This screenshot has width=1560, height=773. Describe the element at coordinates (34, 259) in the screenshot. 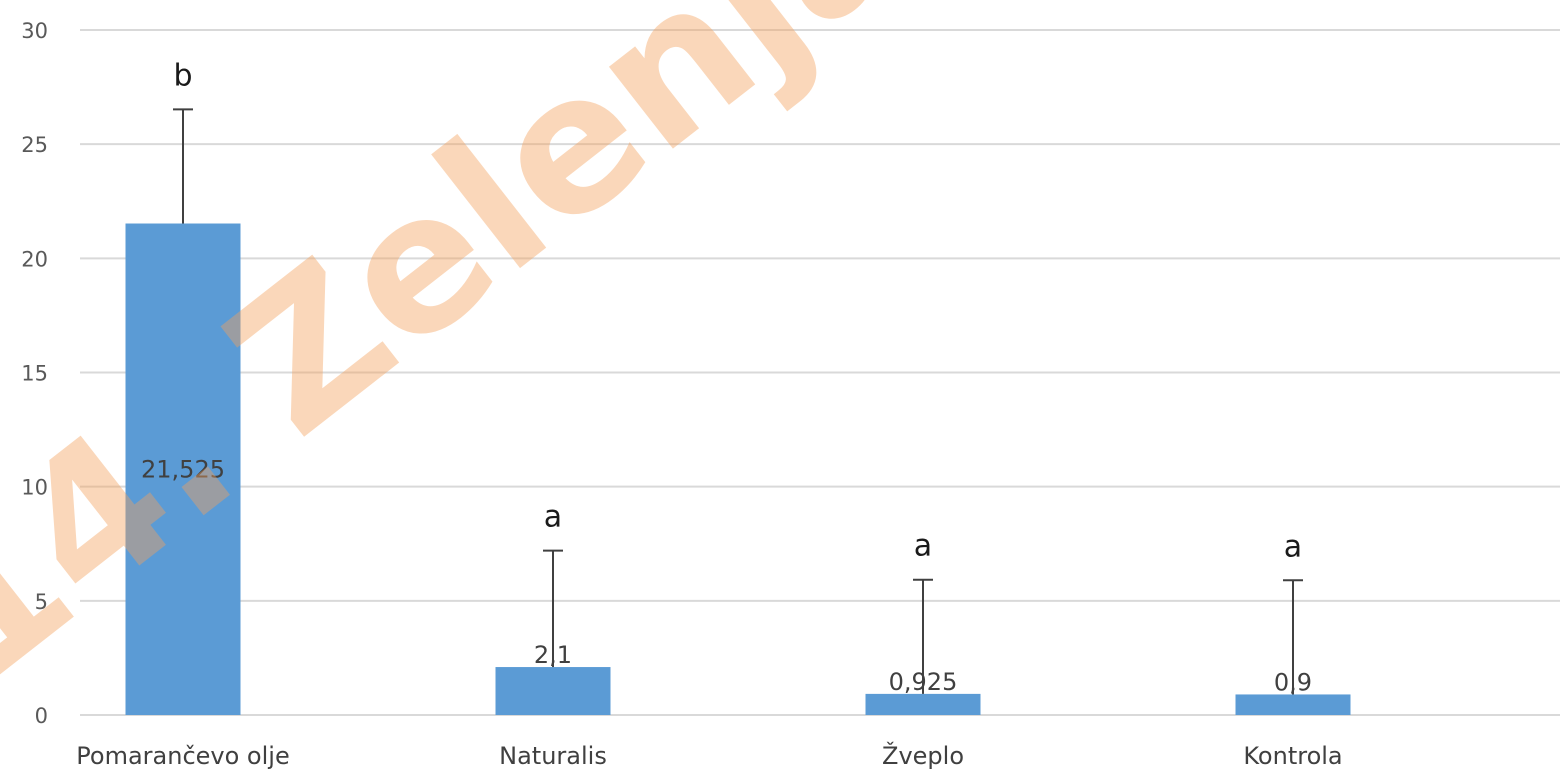

I see `y-tick-label: 20` at that location.